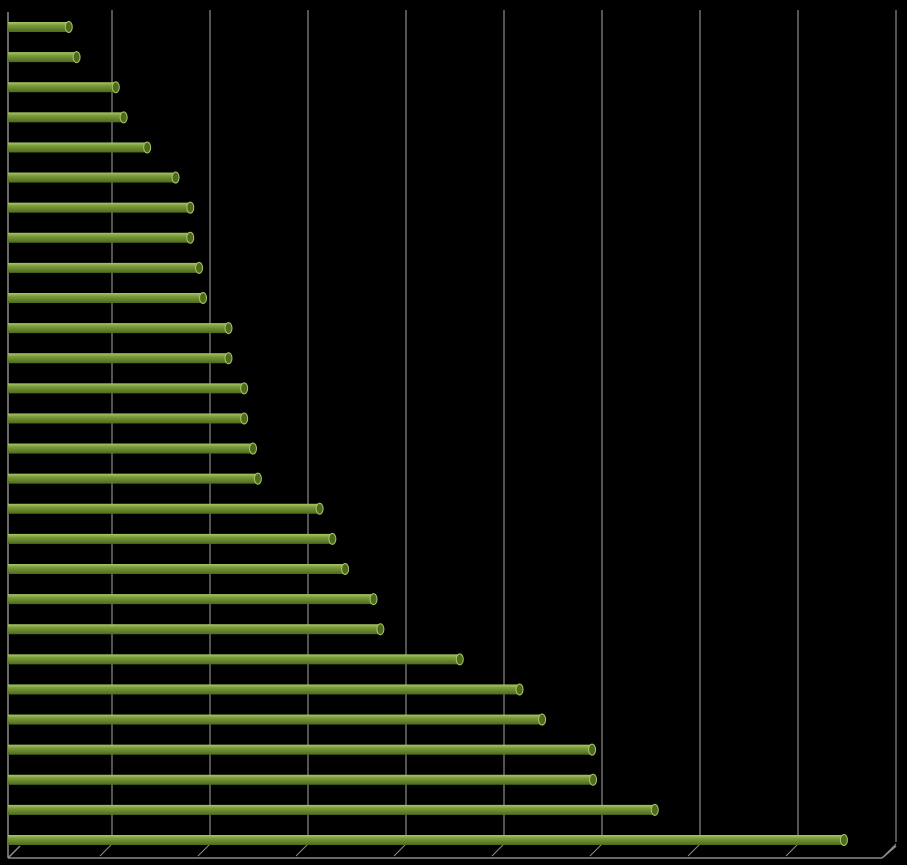 The image size is (907, 865). What do you see at coordinates (14, 852) in the screenshot?
I see `origin-depth-edge` at bounding box center [14, 852].